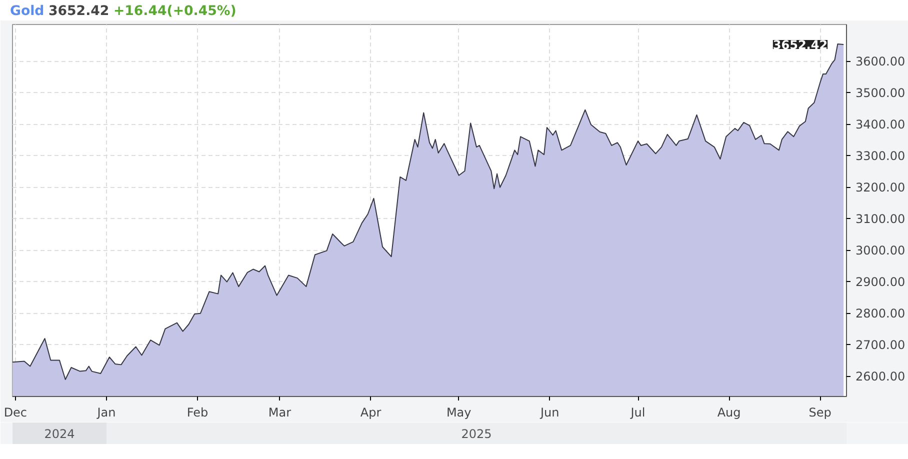 Image resolution: width=908 pixels, height=459 pixels. Describe the element at coordinates (459, 413) in the screenshot. I see `x-tick-label: May` at that location.